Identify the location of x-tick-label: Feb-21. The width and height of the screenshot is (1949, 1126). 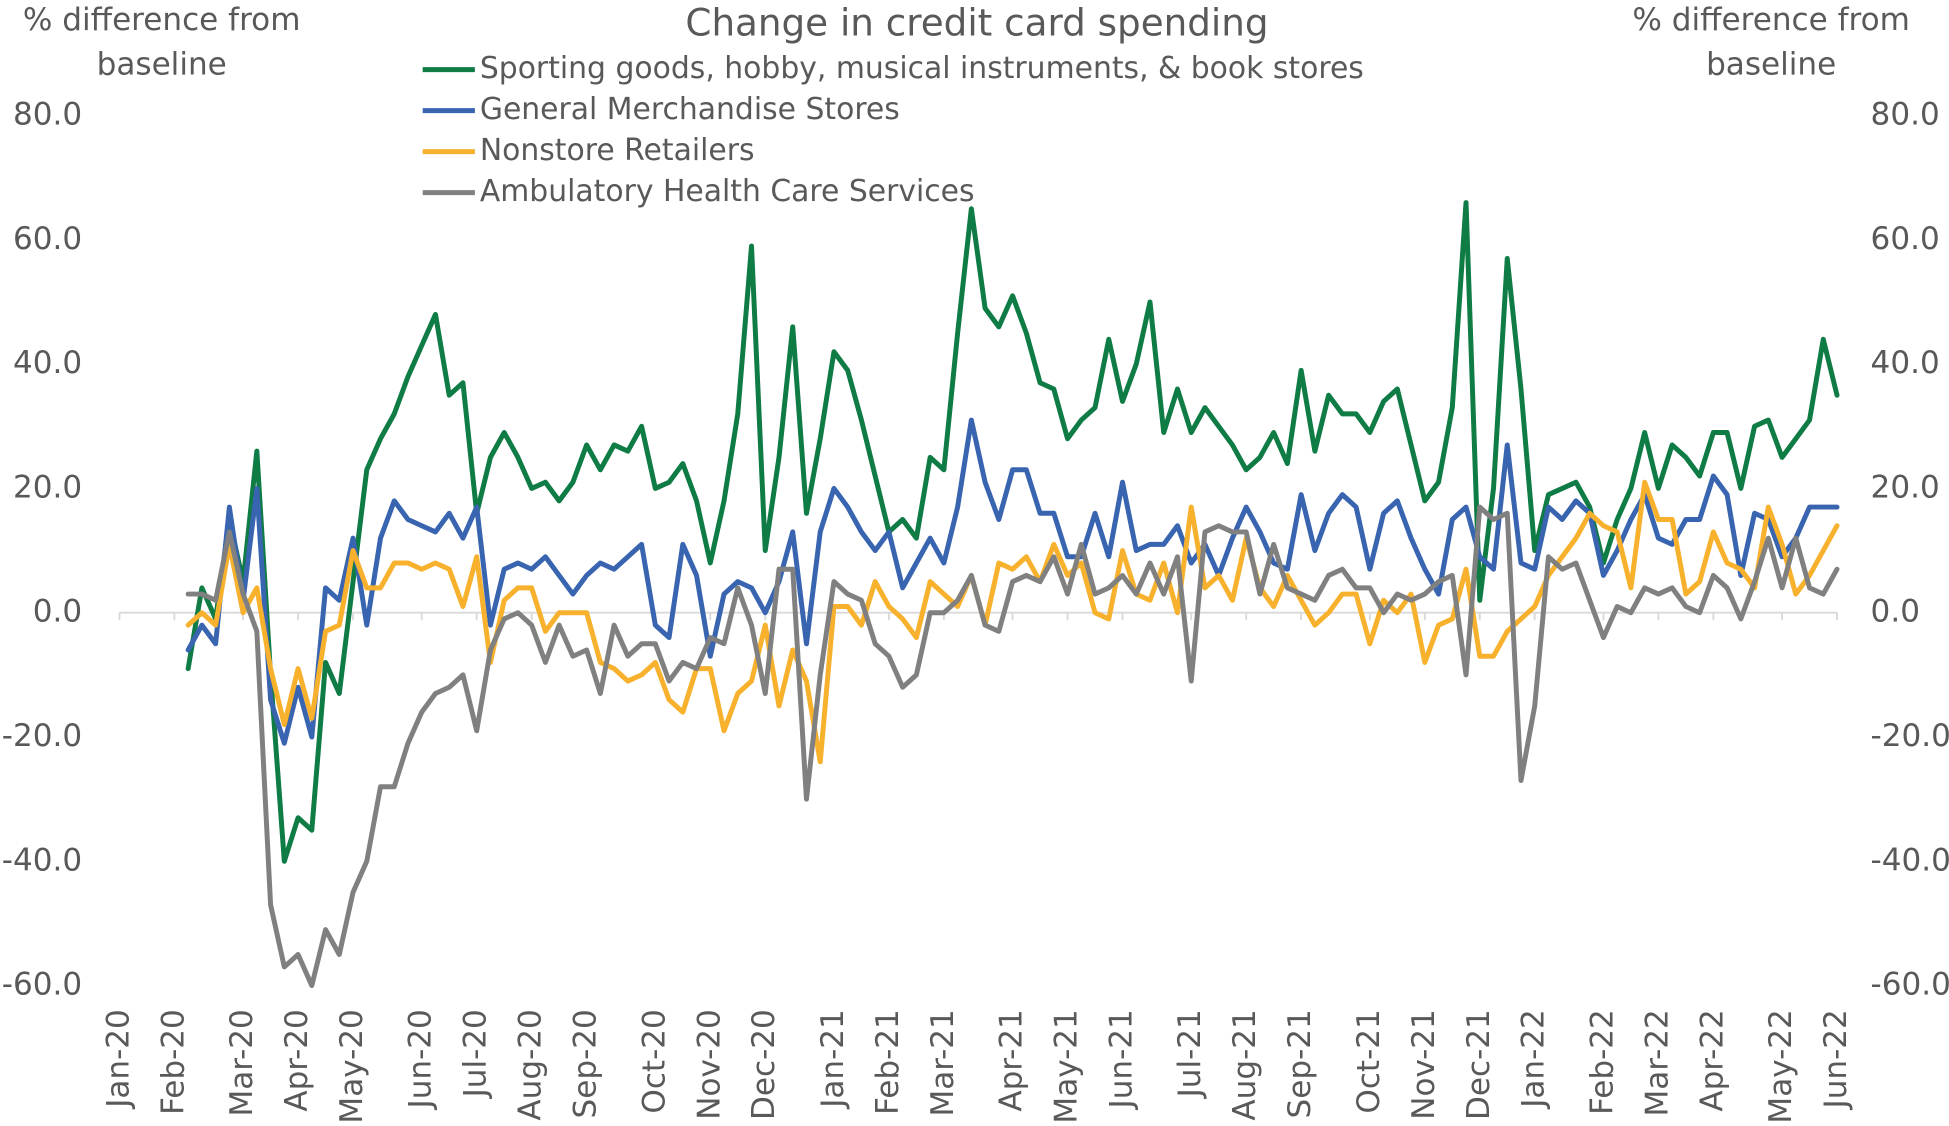
(888, 1062).